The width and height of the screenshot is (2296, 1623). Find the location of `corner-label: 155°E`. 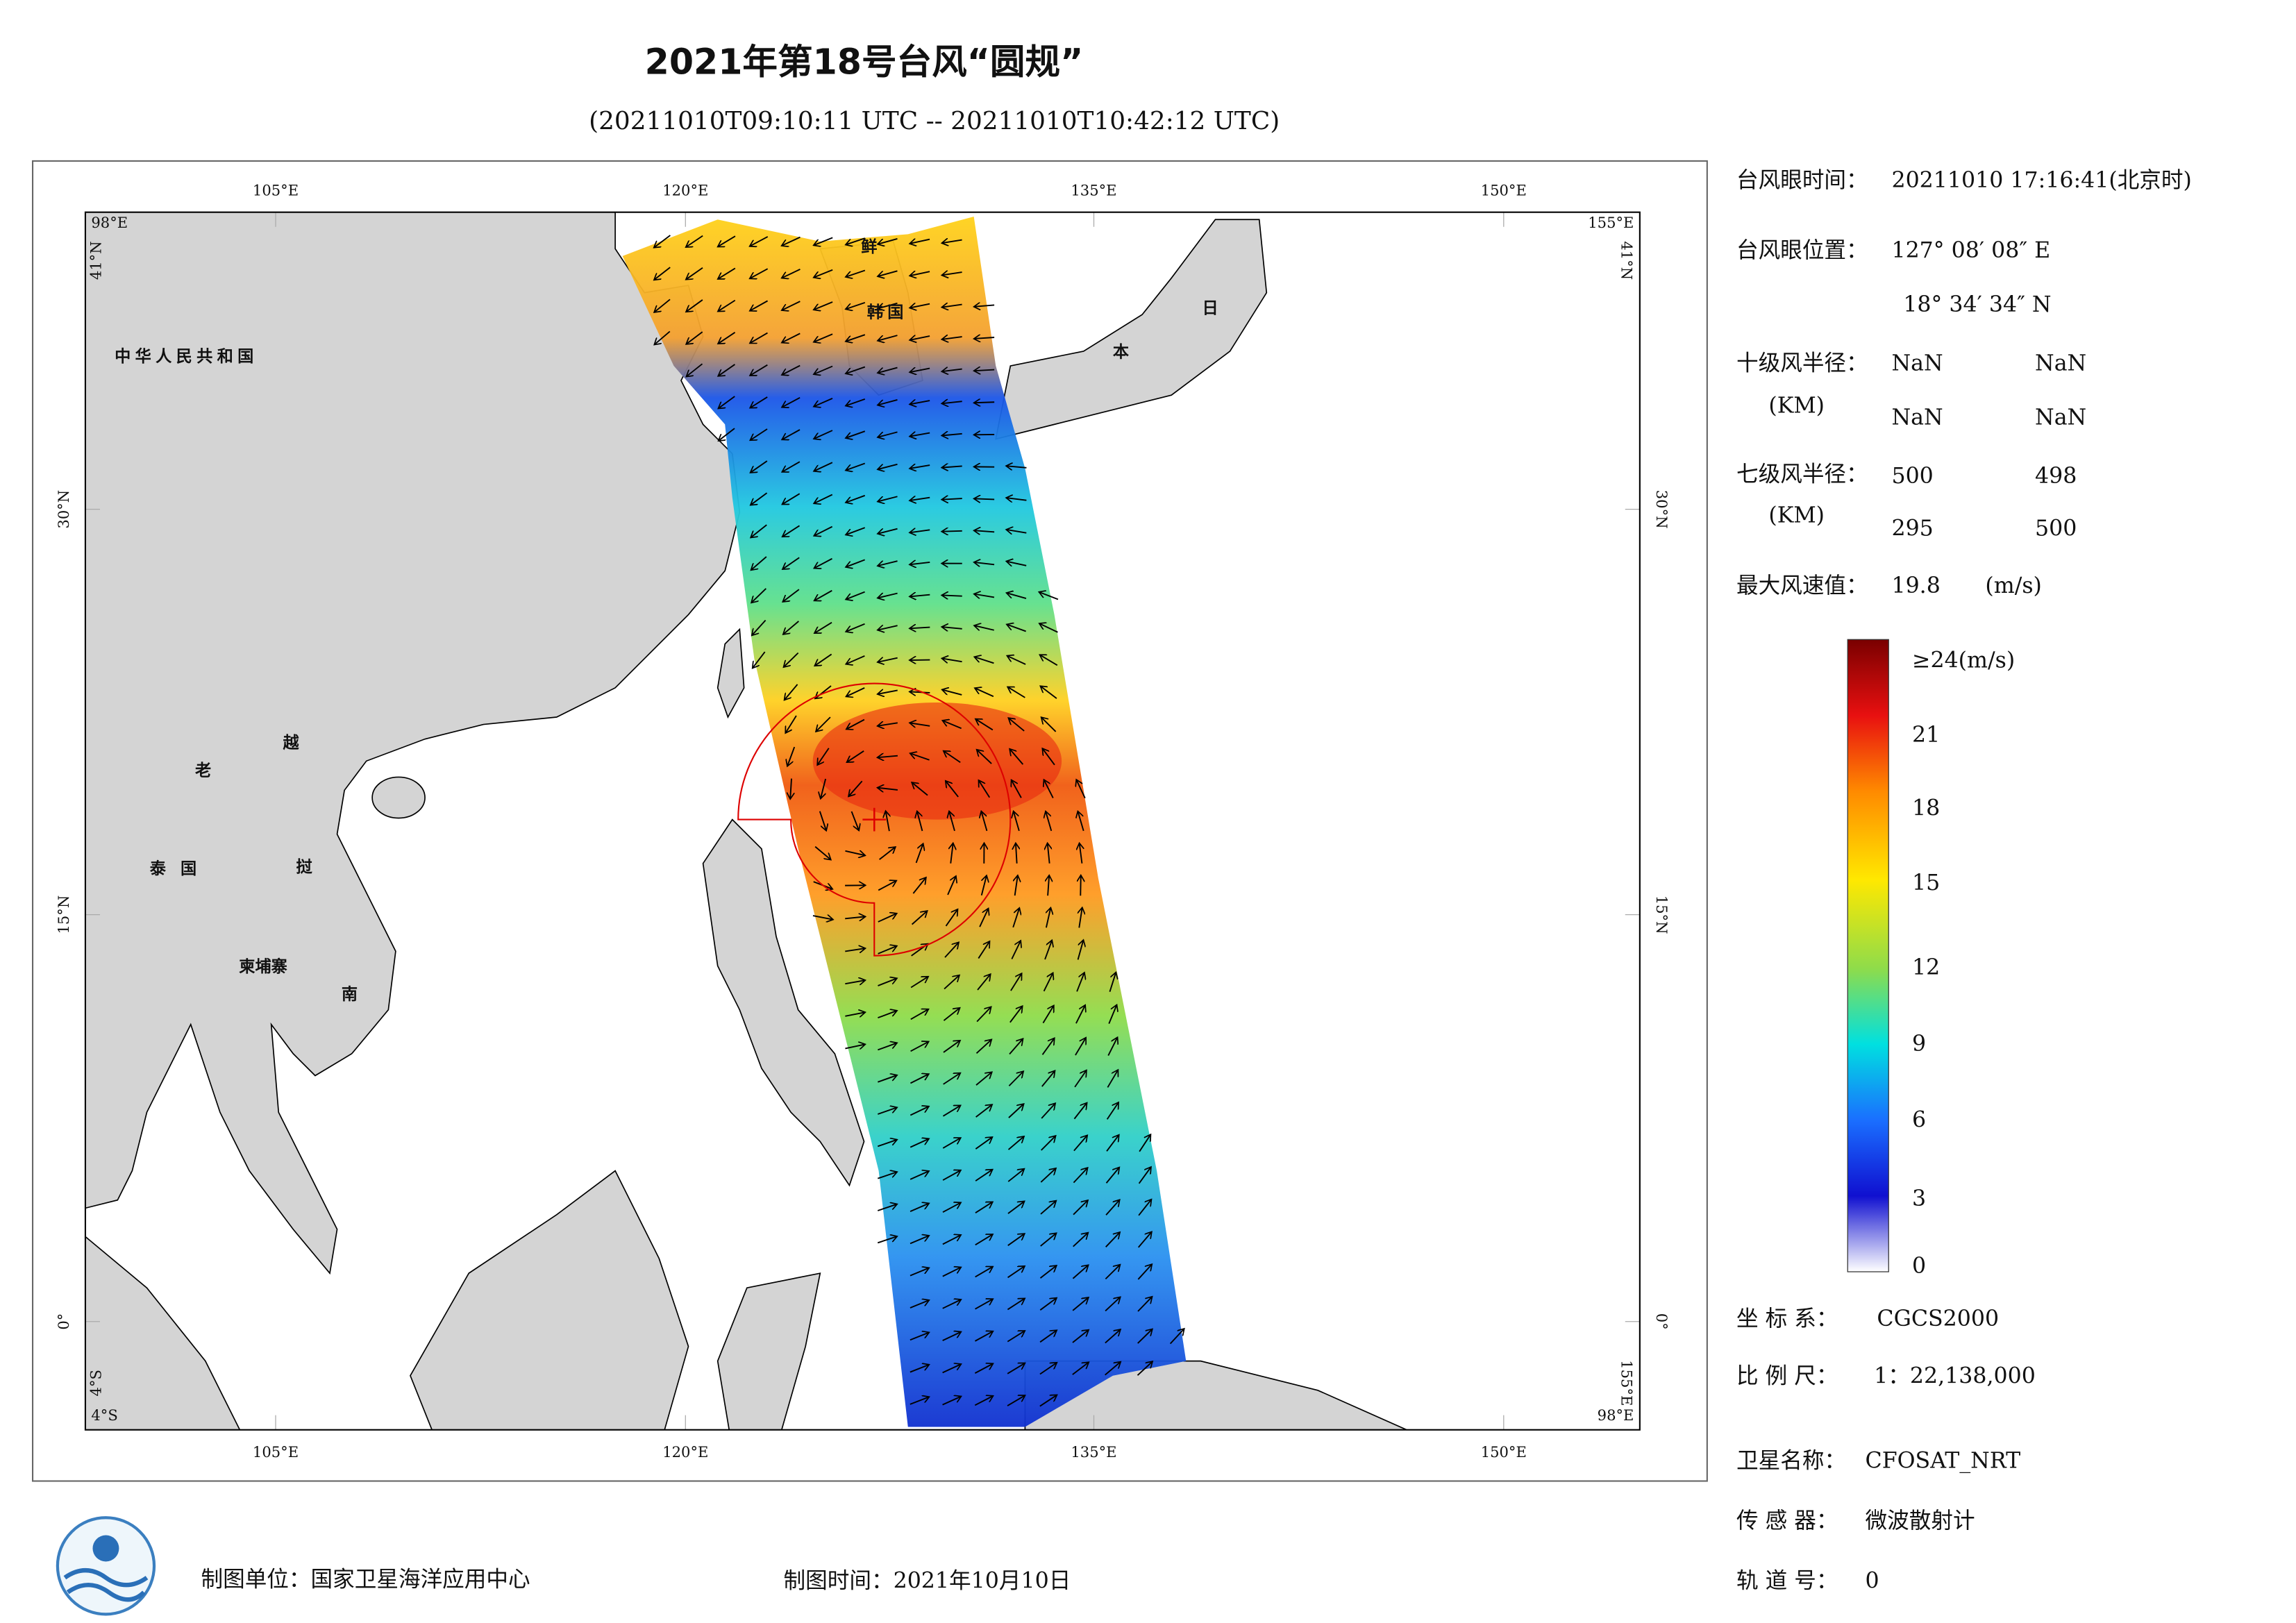

corner-label: 155°E is located at coordinates (1626, 1383).